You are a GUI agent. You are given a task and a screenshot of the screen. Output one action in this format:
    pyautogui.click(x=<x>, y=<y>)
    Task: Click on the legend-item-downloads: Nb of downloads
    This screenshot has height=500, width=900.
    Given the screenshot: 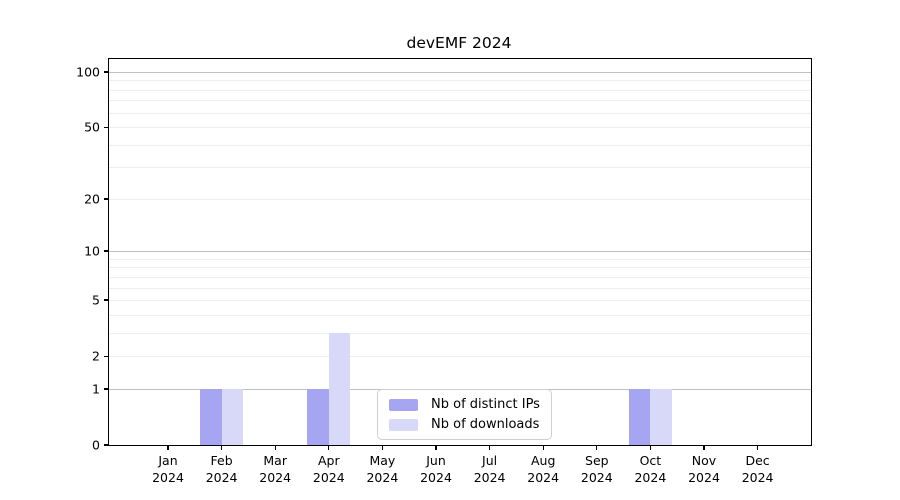 What is the action you would take?
    pyautogui.click(x=464, y=424)
    